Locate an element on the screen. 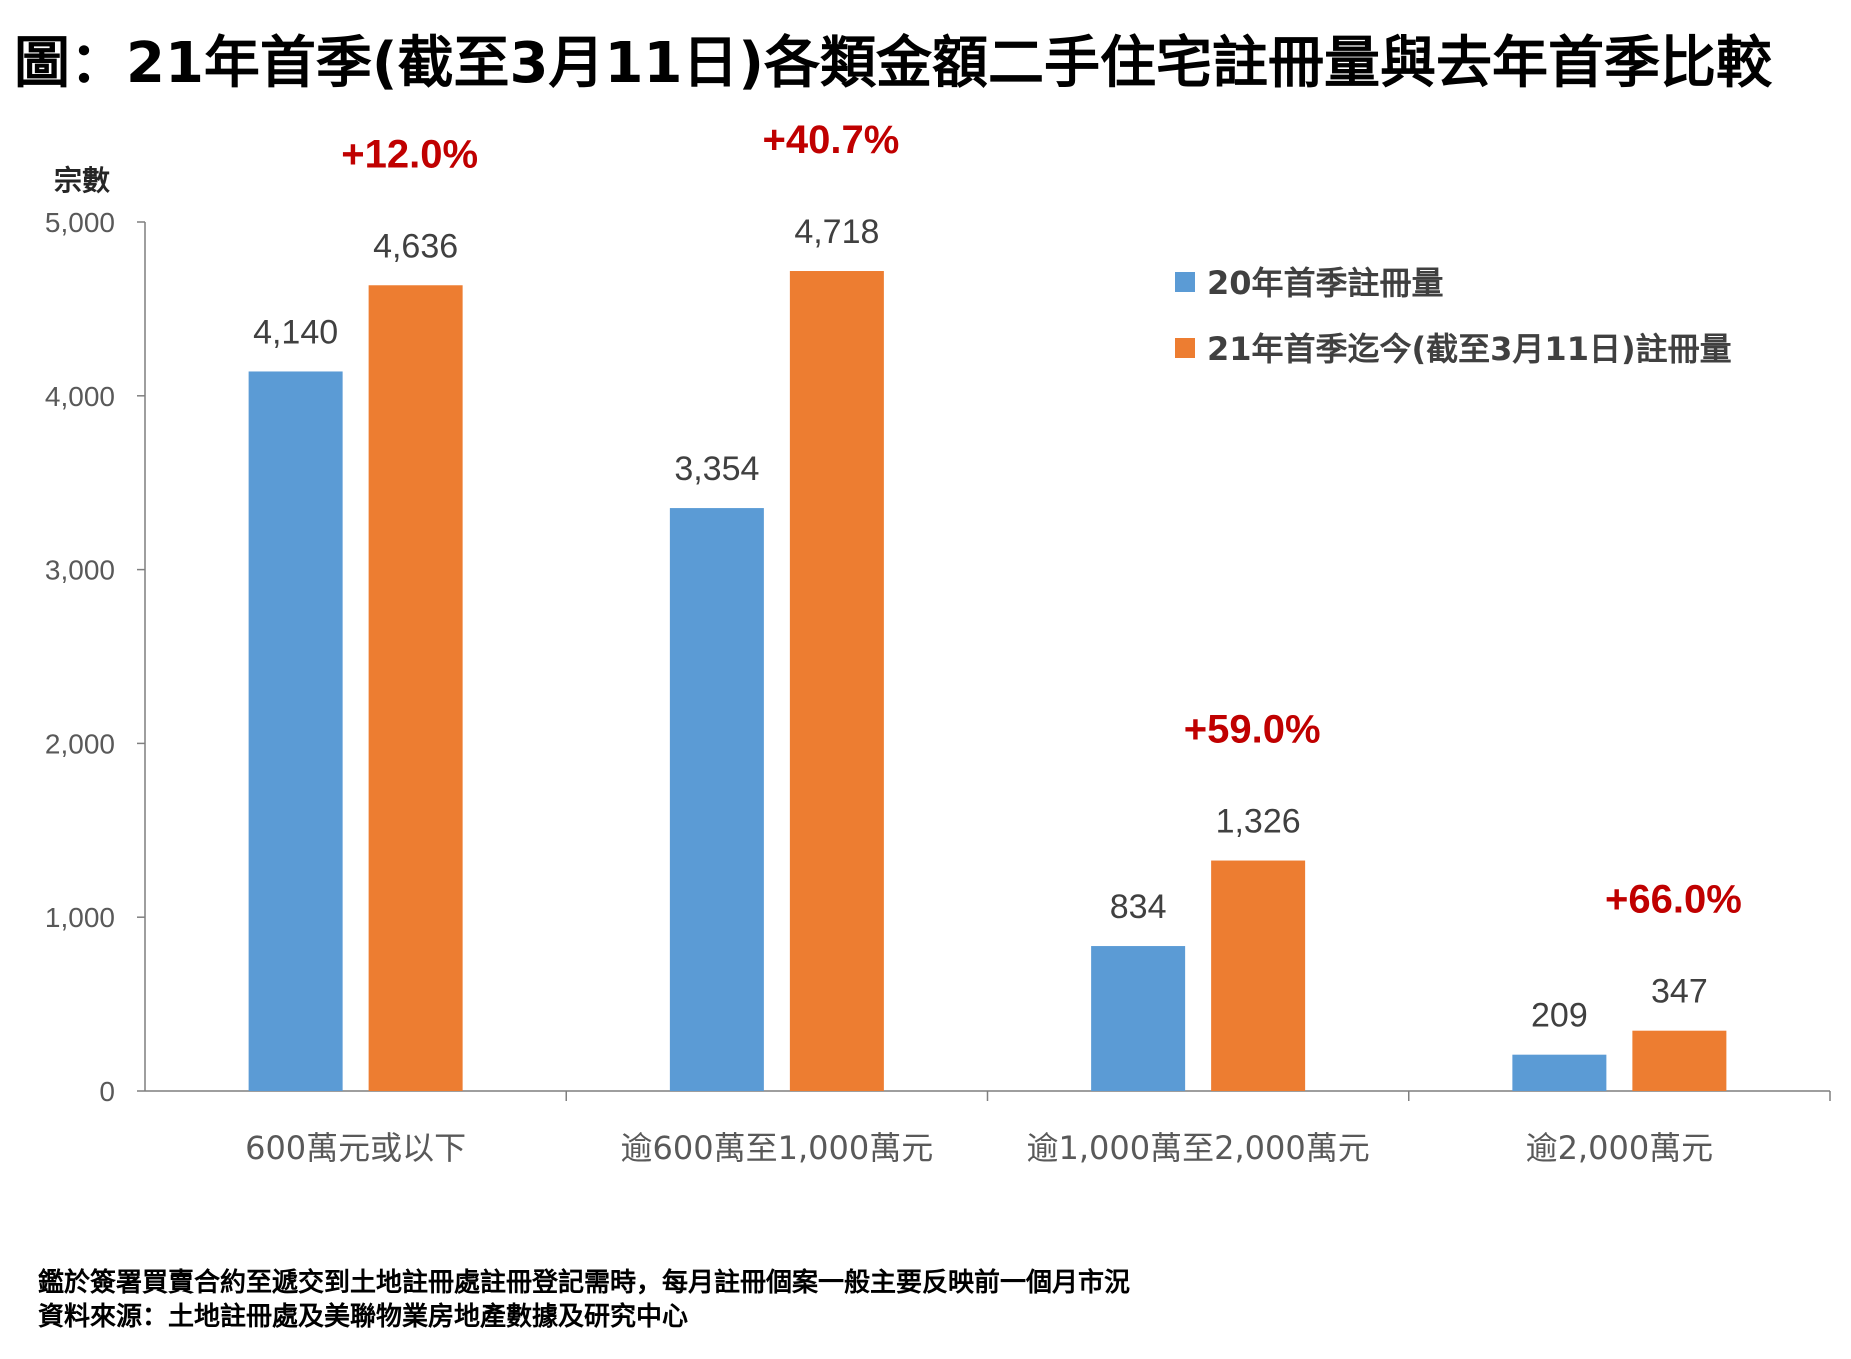 The image size is (1851, 1359). y-tick-label: 5,000 is located at coordinates (80, 222).